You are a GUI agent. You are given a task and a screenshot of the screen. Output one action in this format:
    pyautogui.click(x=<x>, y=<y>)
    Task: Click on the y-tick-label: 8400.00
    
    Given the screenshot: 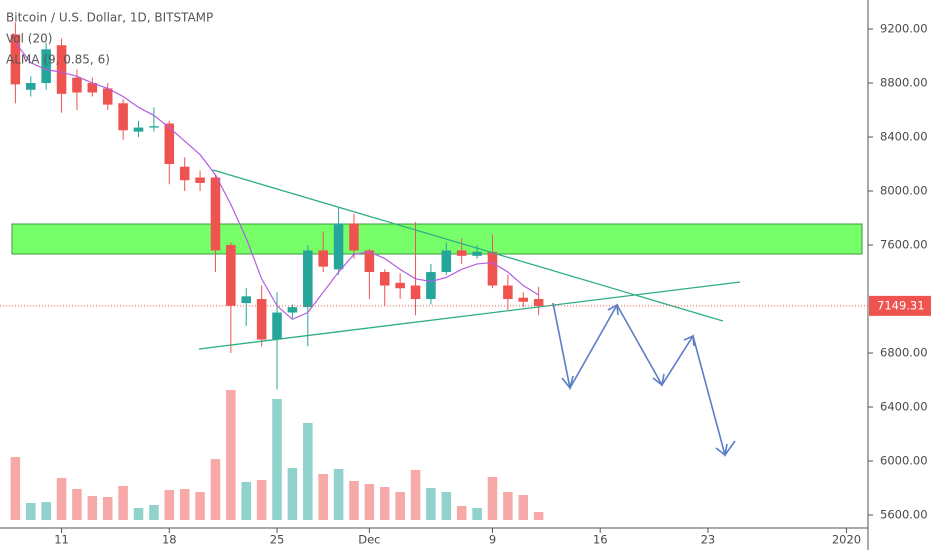 What is the action you would take?
    pyautogui.click(x=904, y=137)
    